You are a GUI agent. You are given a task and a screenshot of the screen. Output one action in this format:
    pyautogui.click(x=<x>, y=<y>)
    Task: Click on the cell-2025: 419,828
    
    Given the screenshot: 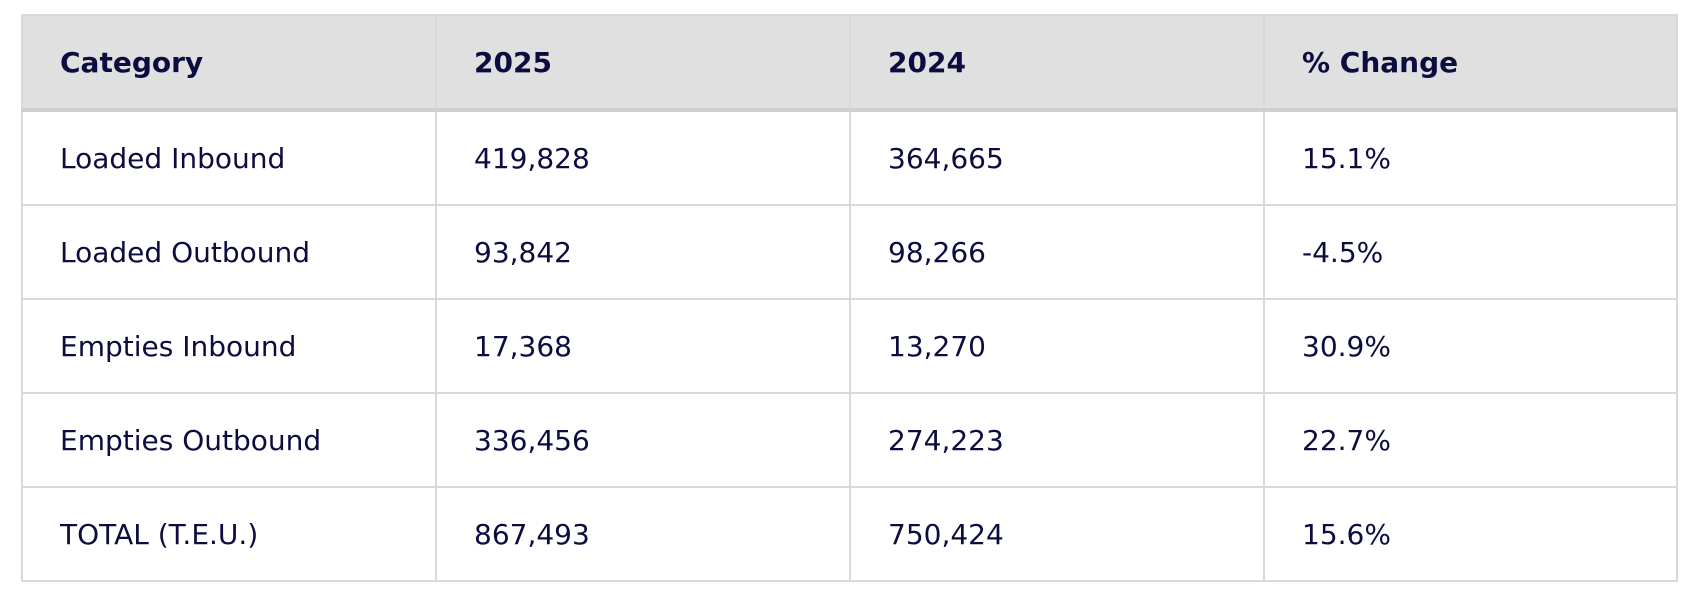 What is the action you would take?
    pyautogui.click(x=643, y=157)
    